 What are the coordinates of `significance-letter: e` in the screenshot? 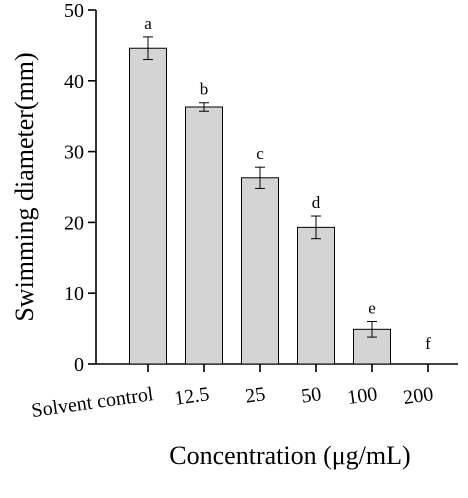 It's located at (372, 308).